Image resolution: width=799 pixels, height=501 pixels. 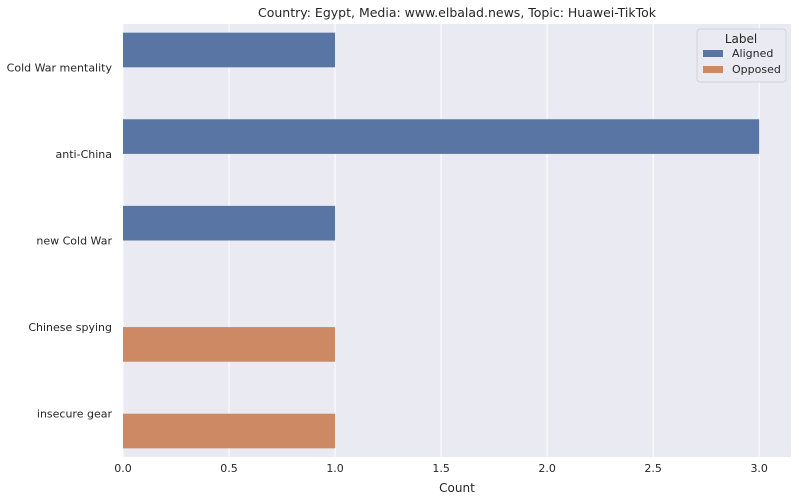 I want to click on legend-label-opposed: Opposed, so click(x=756, y=69).